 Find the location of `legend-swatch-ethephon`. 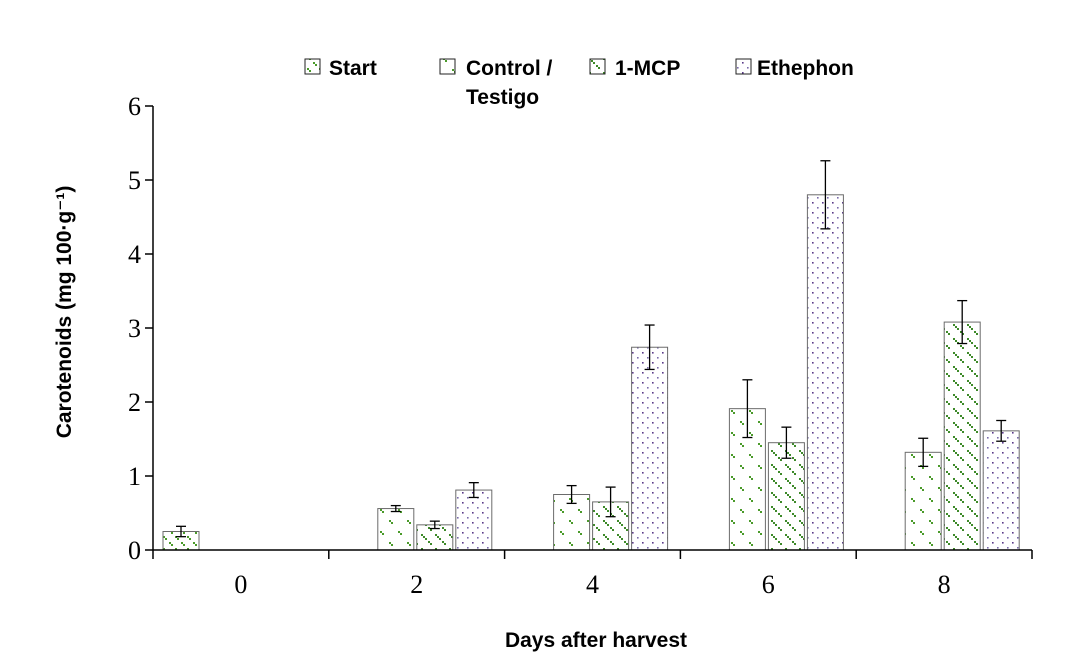

legend-swatch-ethephon is located at coordinates (743, 66).